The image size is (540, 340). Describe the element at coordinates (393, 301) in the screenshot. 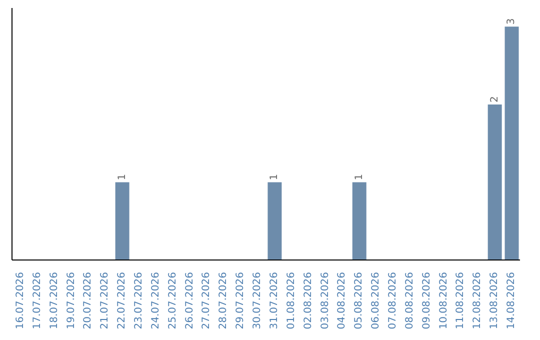

I see `x-tick-label: 07.08.2026` at that location.